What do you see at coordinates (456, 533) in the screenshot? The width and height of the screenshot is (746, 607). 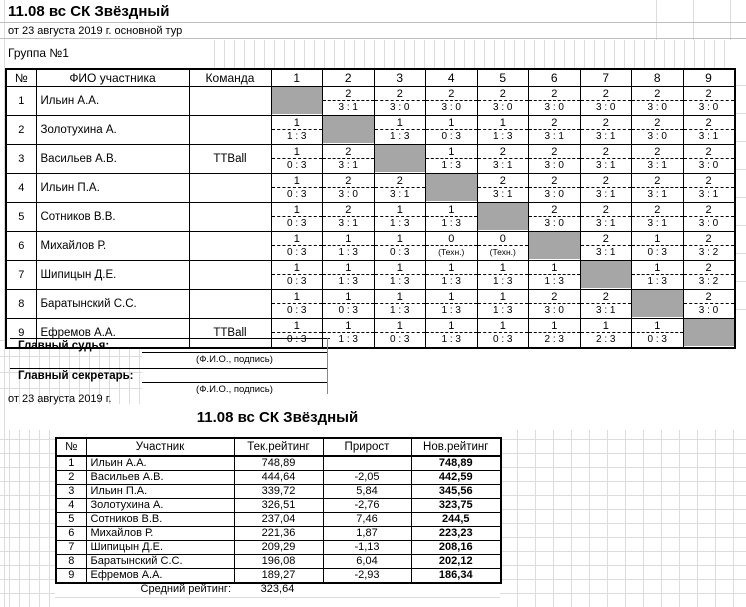 I see `new-rating: 223,23` at bounding box center [456, 533].